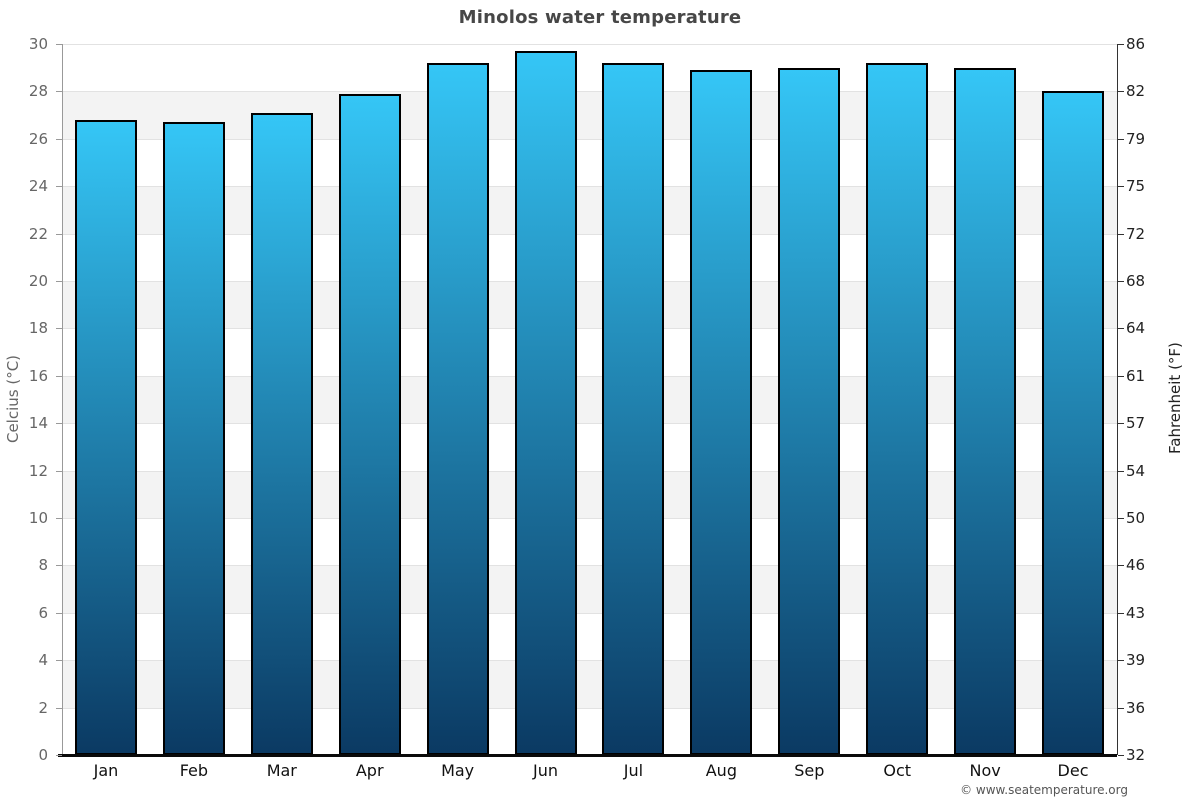 Image resolution: width=1200 pixels, height=800 pixels. Describe the element at coordinates (194, 770) in the screenshot. I see `x-tick-feb: Feb` at that location.